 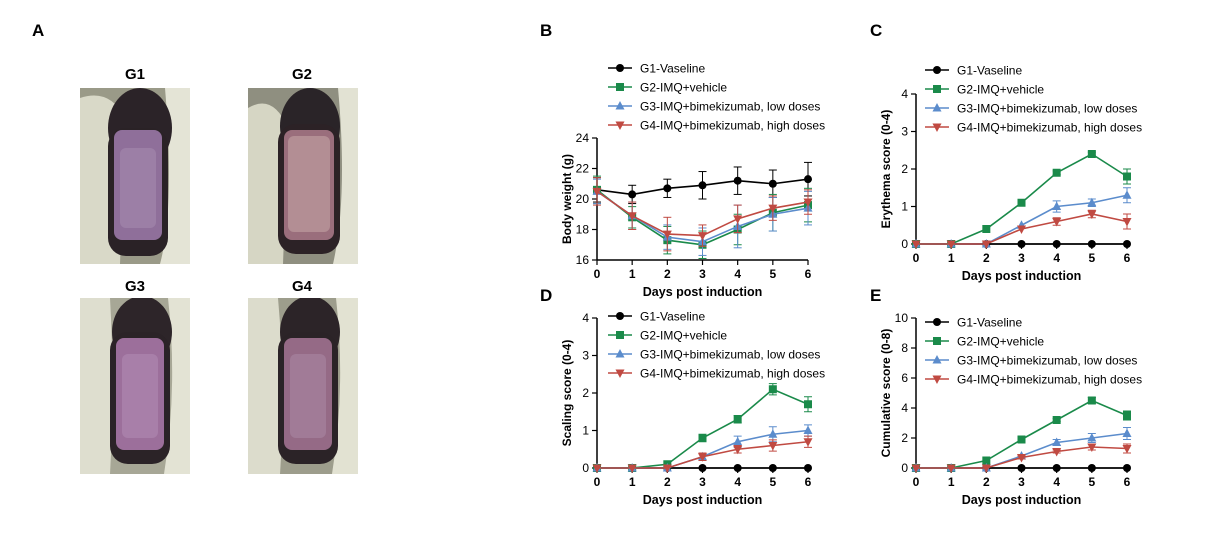 I want to click on chart-c-legend-label: G2-IMQ+vehicle, so click(x=1000, y=90).